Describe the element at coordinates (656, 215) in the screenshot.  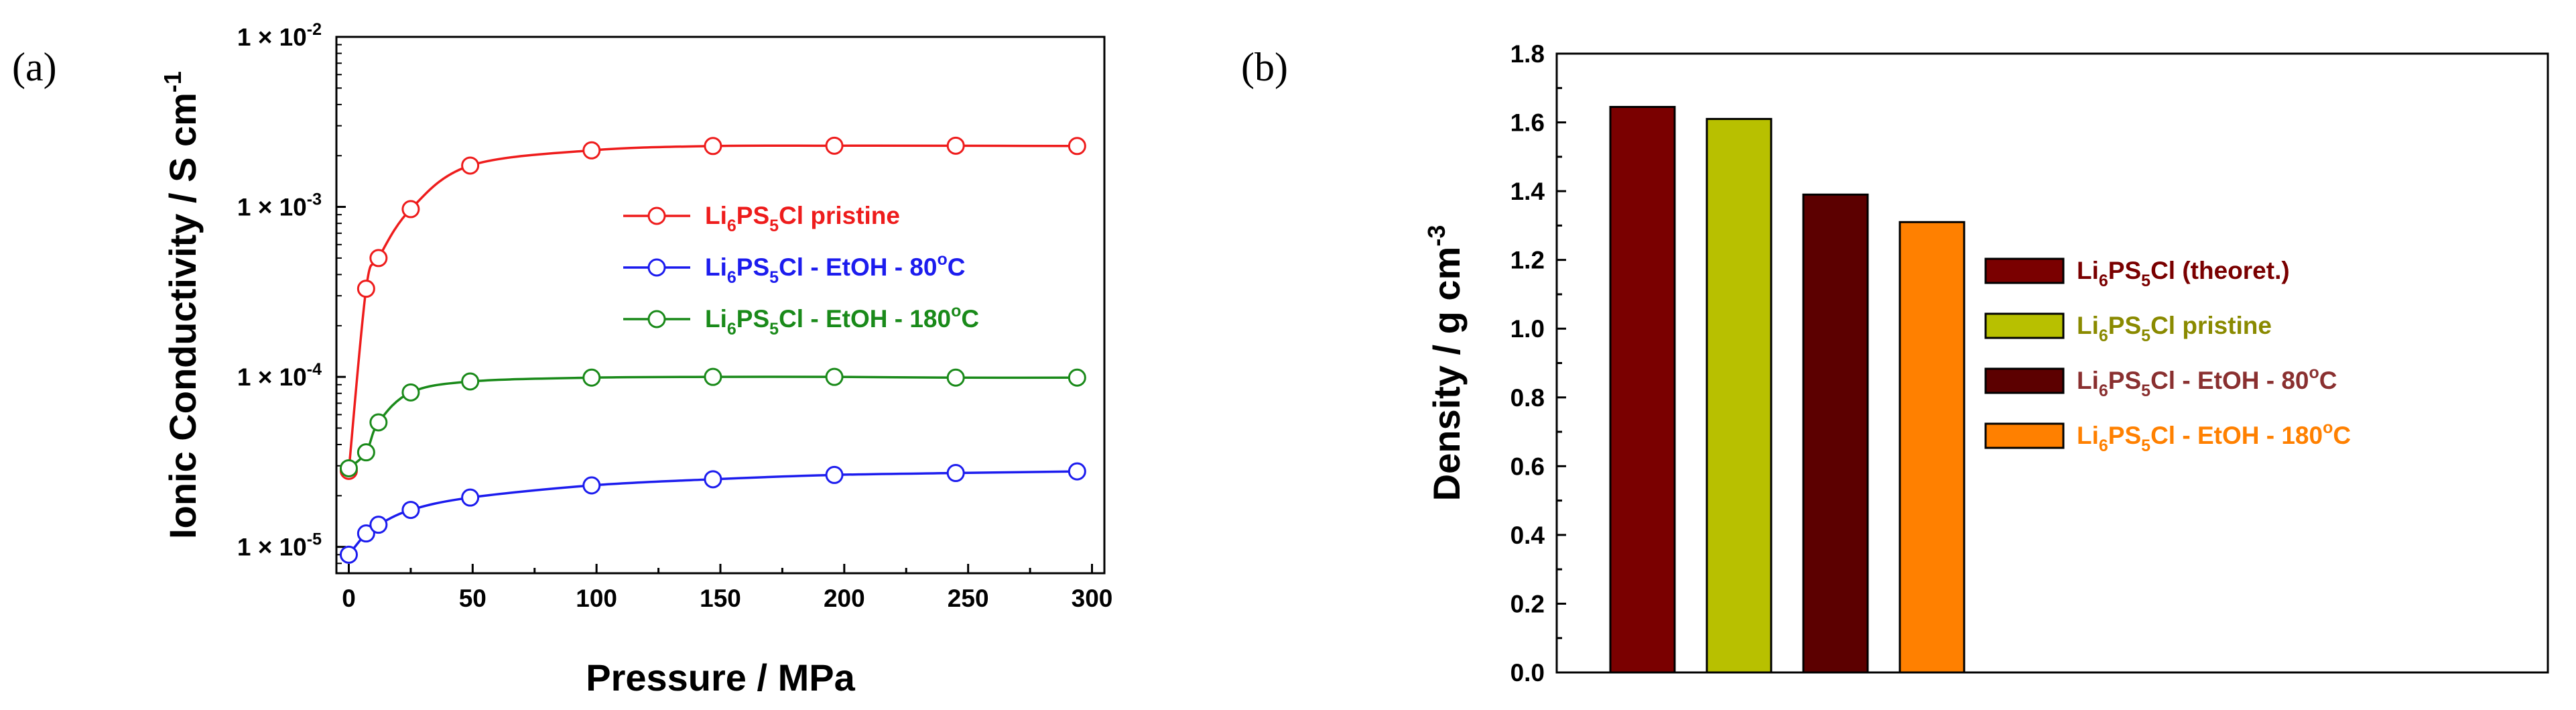
I see `legend-marker-pristine` at that location.